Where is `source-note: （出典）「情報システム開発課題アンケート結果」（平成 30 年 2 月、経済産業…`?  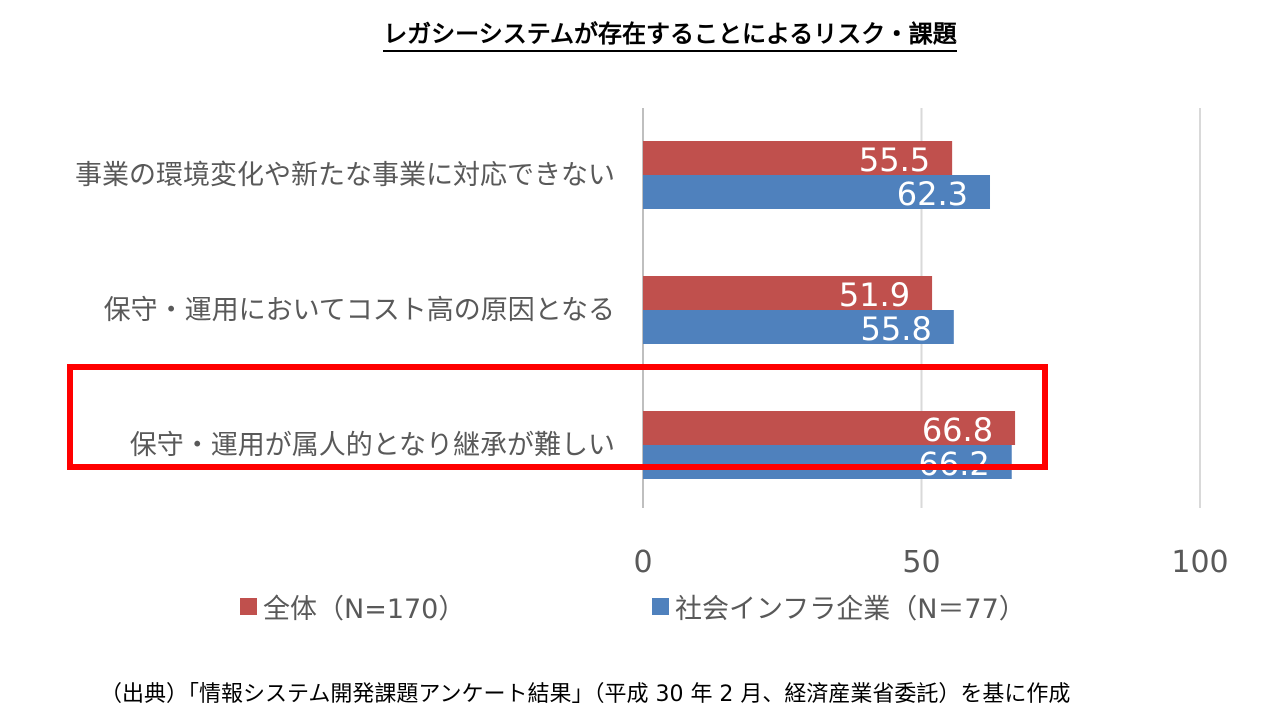 source-note: （出典）「情報システム開発課題アンケート結果」（平成 30 年 2 月、経済産業… is located at coordinates (585, 694).